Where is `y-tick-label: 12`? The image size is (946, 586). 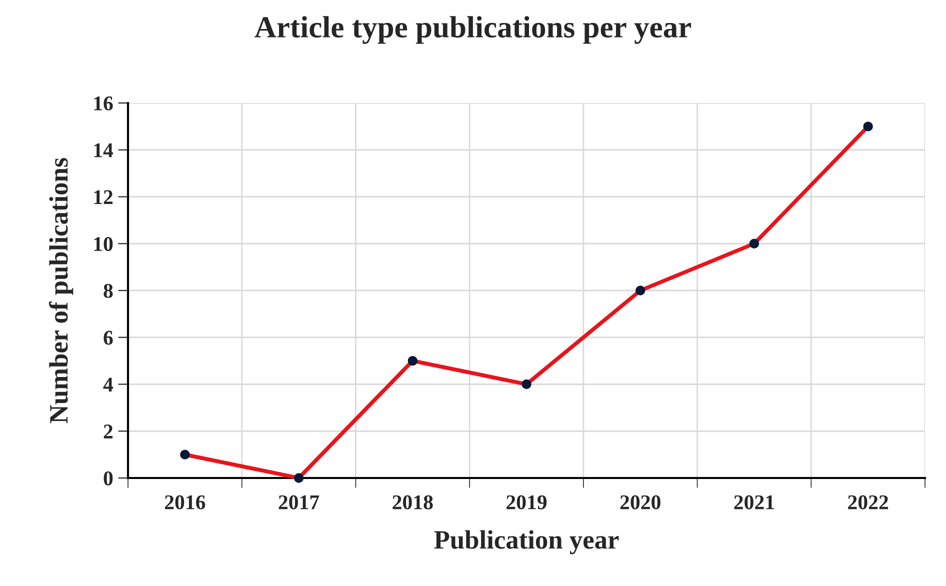
y-tick-label: 12 is located at coordinates (103, 197).